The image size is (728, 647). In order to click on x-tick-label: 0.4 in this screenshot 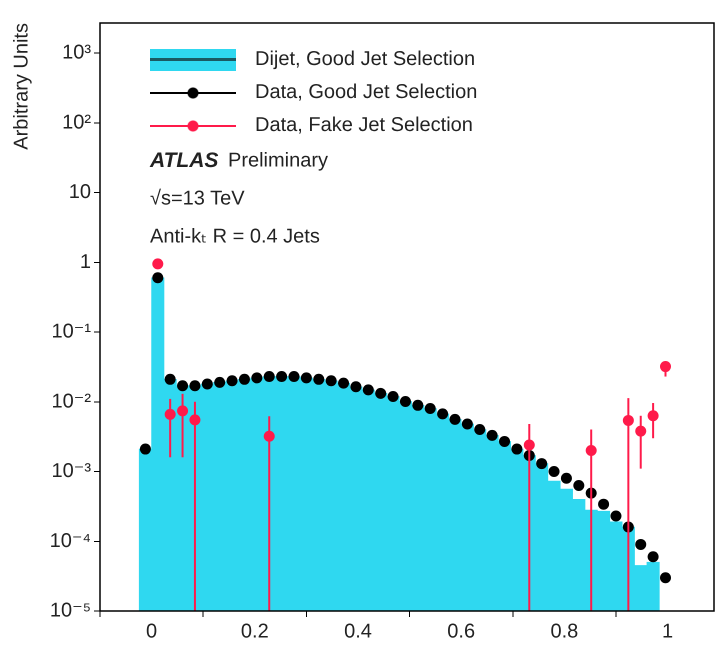, I will do `click(358, 631)`.